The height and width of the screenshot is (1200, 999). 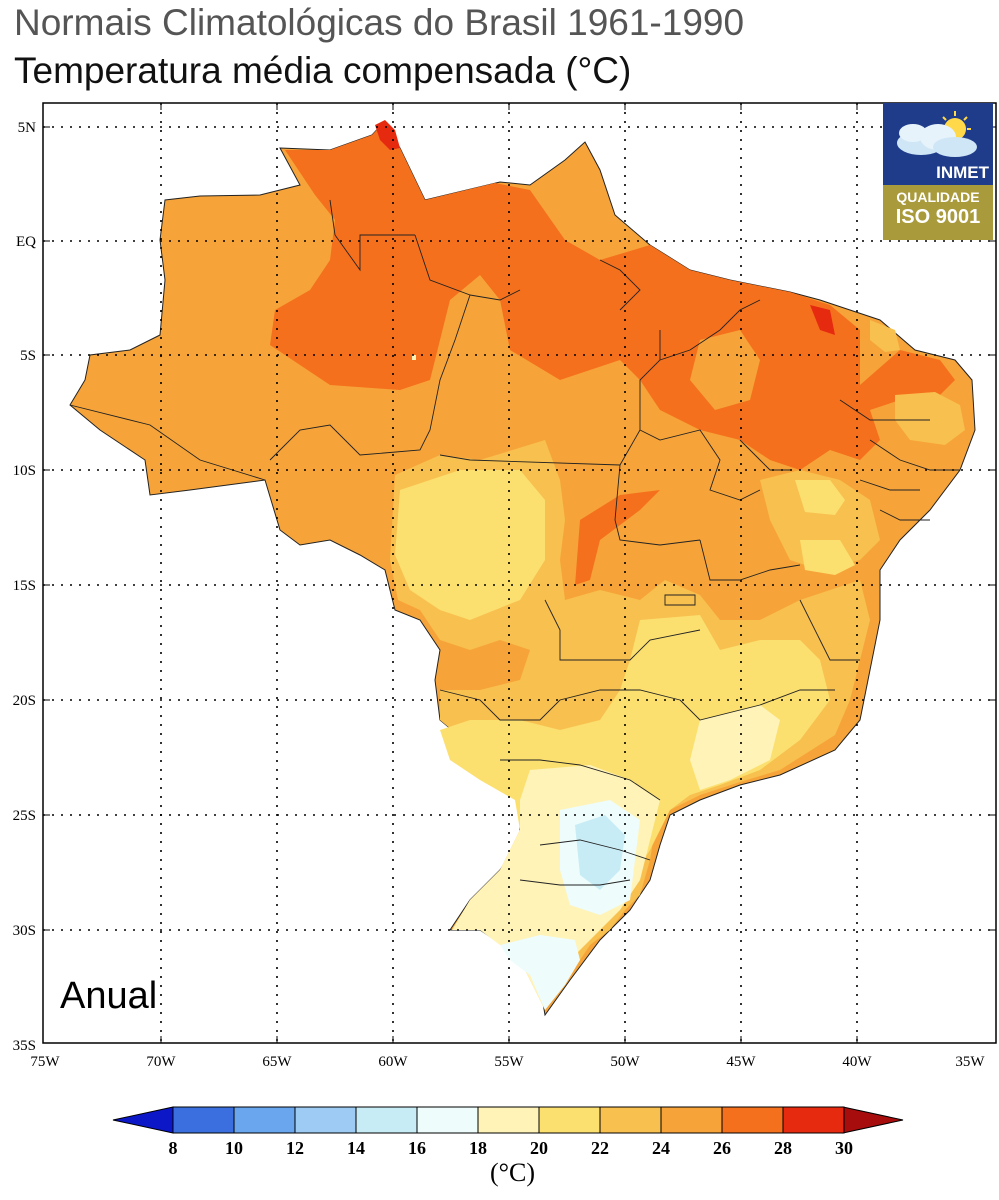 What do you see at coordinates (161, 1062) in the screenshot?
I see `lon-label: 70W` at bounding box center [161, 1062].